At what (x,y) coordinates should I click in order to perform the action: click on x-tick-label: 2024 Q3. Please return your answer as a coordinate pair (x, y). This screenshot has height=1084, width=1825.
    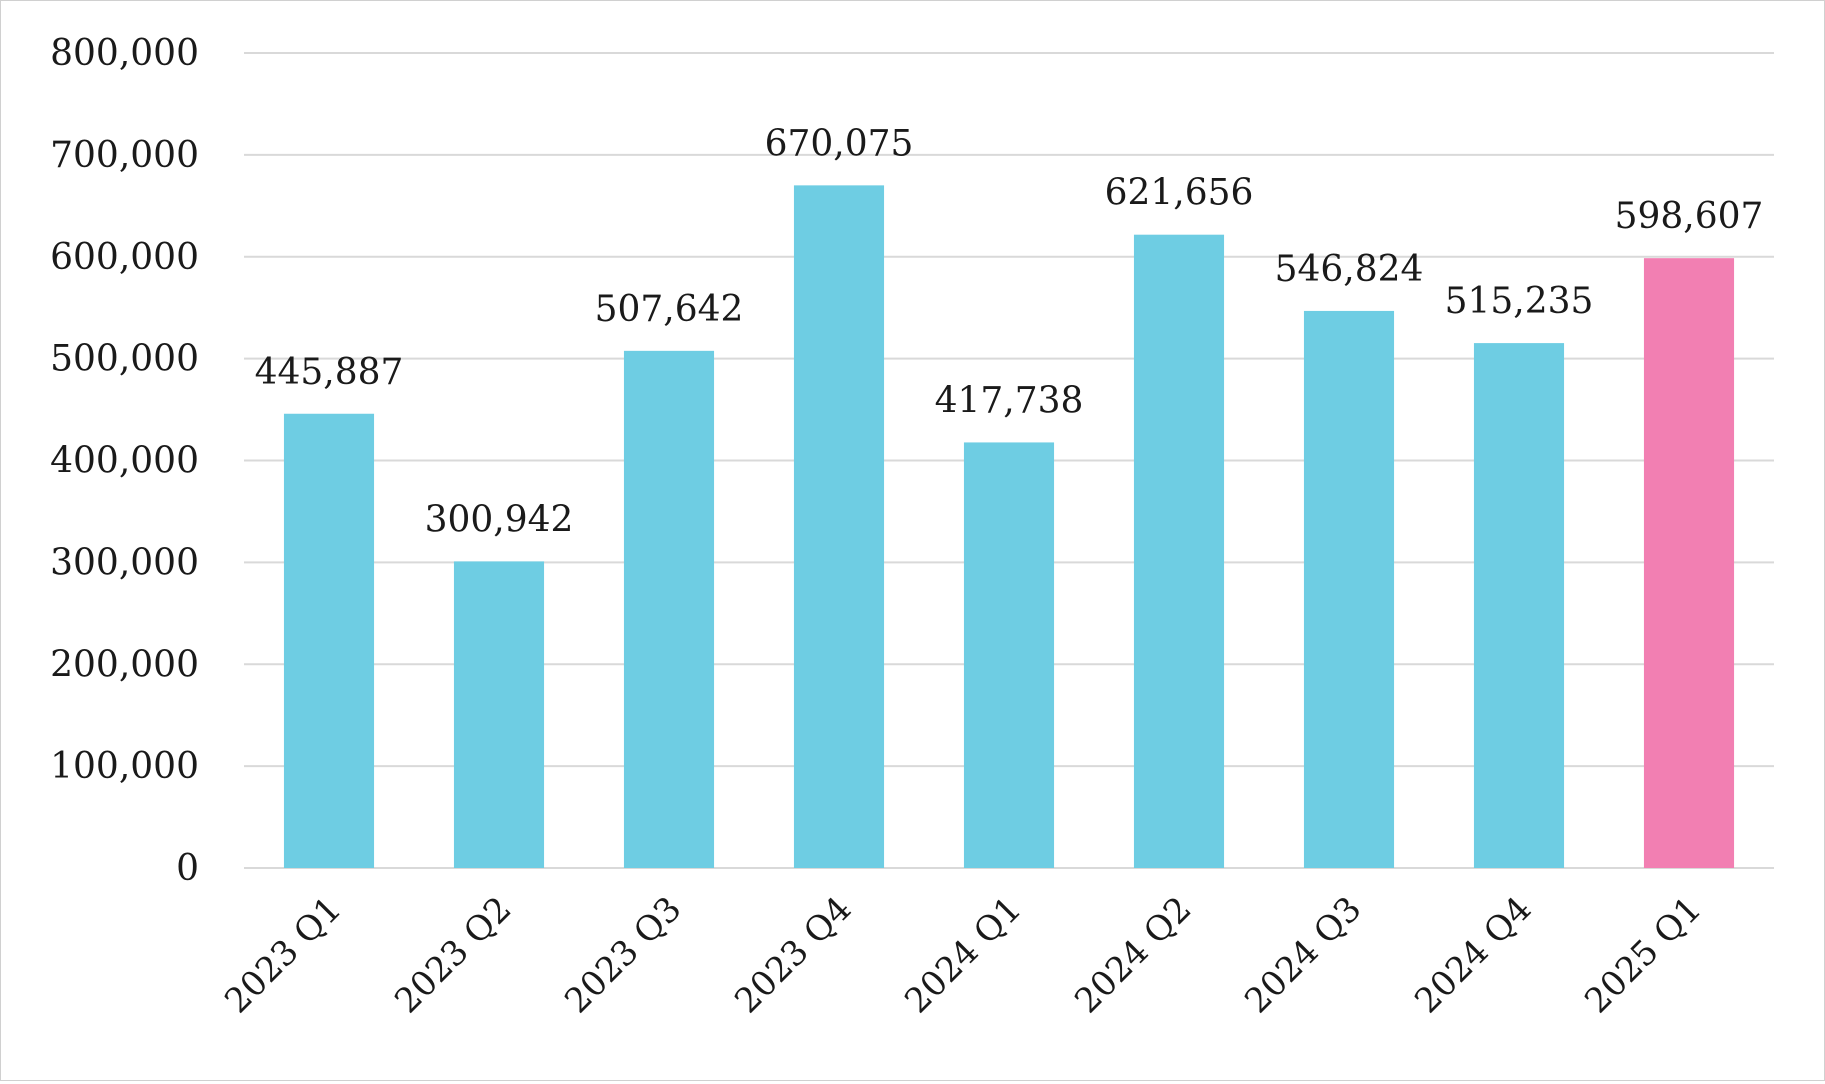
    Looking at the image, I should click on (1303, 955).